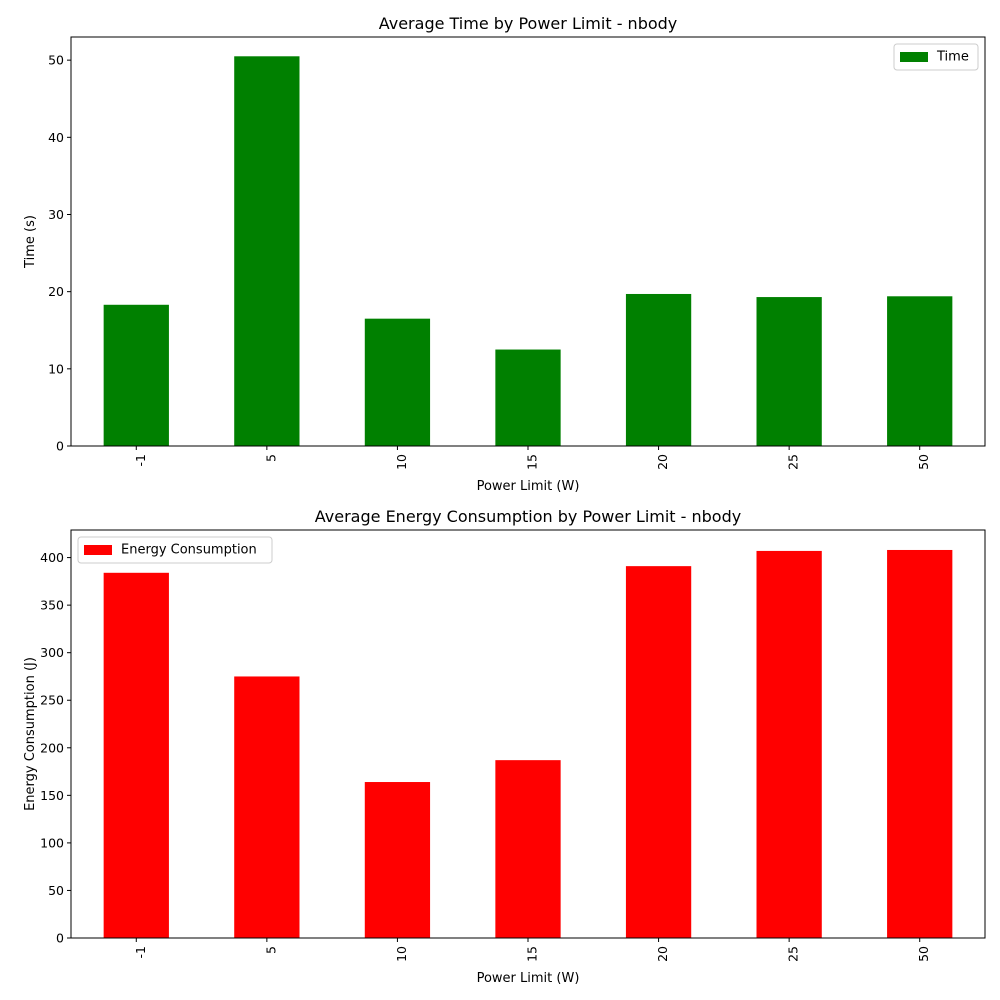 The height and width of the screenshot is (1000, 1000). I want to click on y-tick-label: 350, so click(52, 605).